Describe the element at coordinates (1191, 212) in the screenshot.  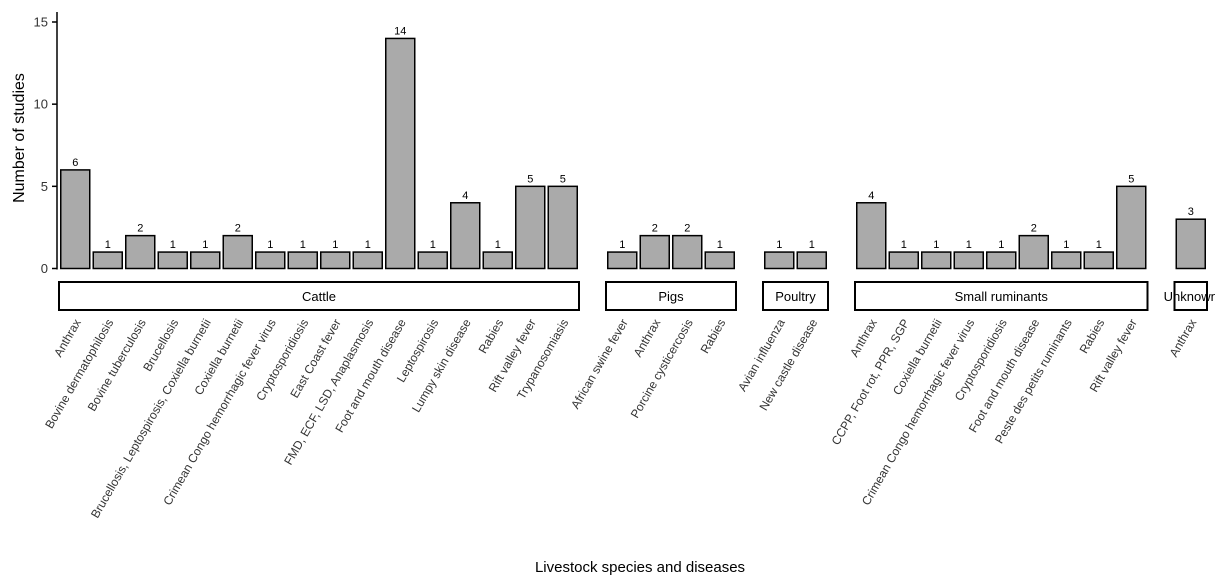
I see `data-label: 3` at that location.